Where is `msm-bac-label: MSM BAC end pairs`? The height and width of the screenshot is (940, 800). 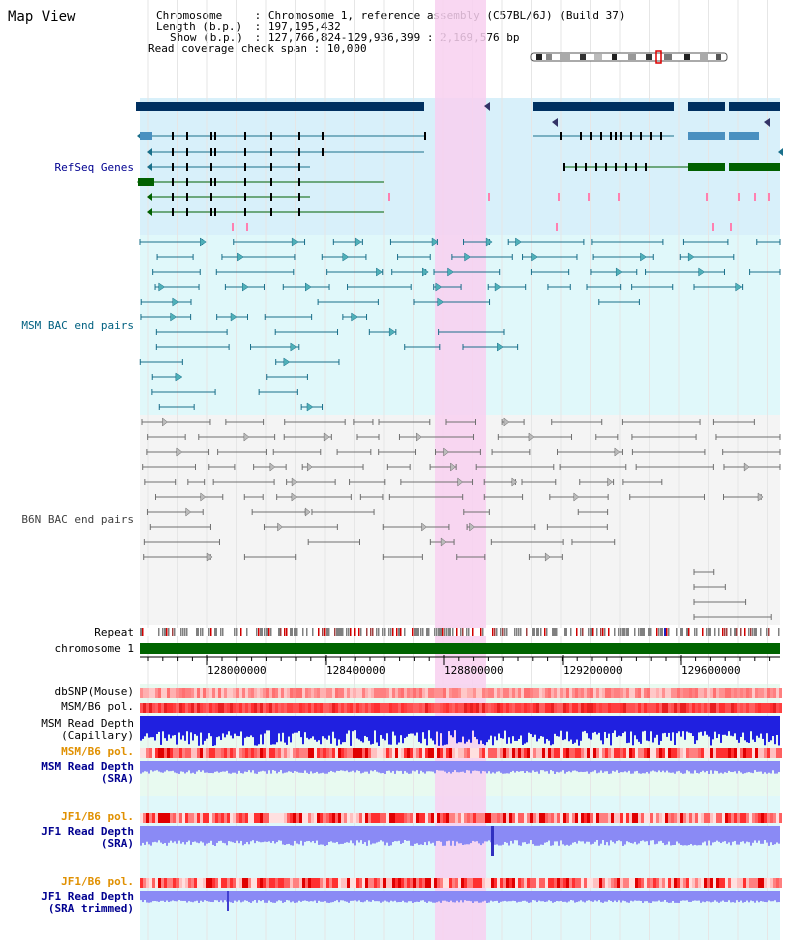 msm-bac-label: MSM BAC end pairs is located at coordinates (77, 325).